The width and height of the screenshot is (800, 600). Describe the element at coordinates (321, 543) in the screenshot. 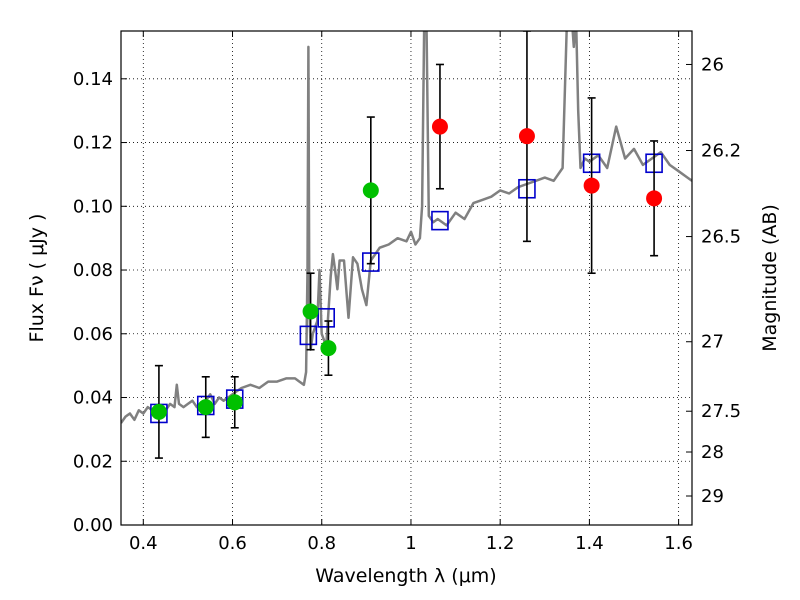

I see `x-tick-label: 0.8` at that location.